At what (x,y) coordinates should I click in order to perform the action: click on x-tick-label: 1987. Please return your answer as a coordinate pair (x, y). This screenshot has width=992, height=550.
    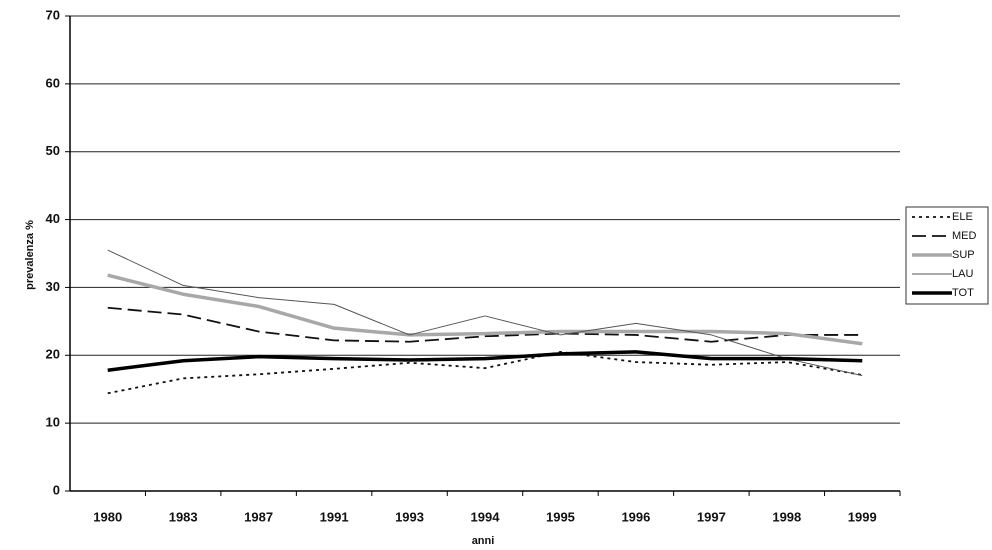
    Looking at the image, I should click on (258, 516).